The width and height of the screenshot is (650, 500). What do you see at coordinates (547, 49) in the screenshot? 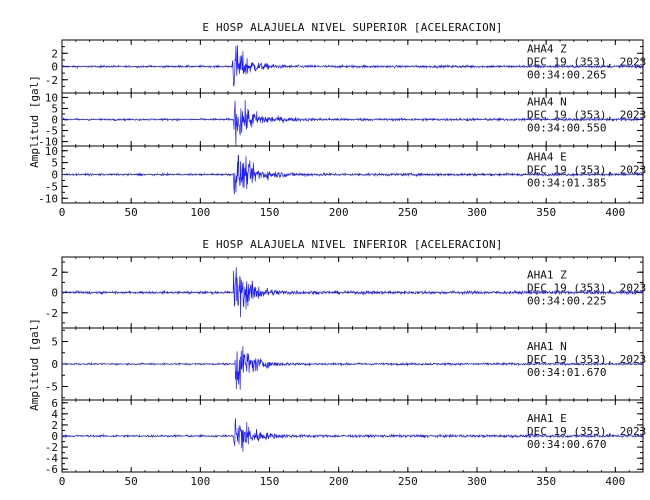
I see `channel-name: AHA4 Z` at bounding box center [547, 49].